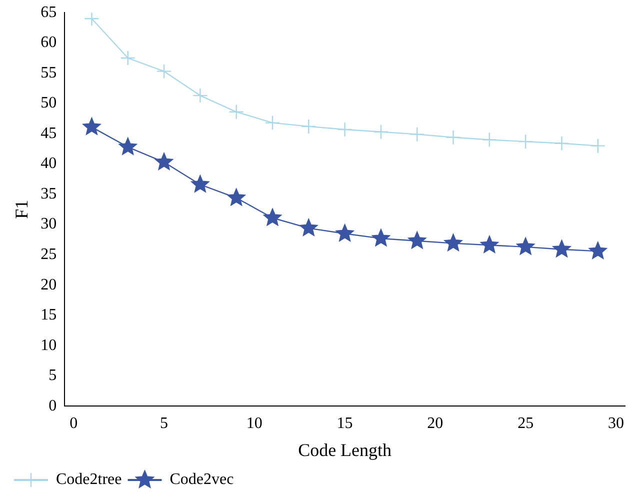 Image resolution: width=635 pixels, height=502 pixels. I want to click on y-tick-label: 30, so click(48, 224).